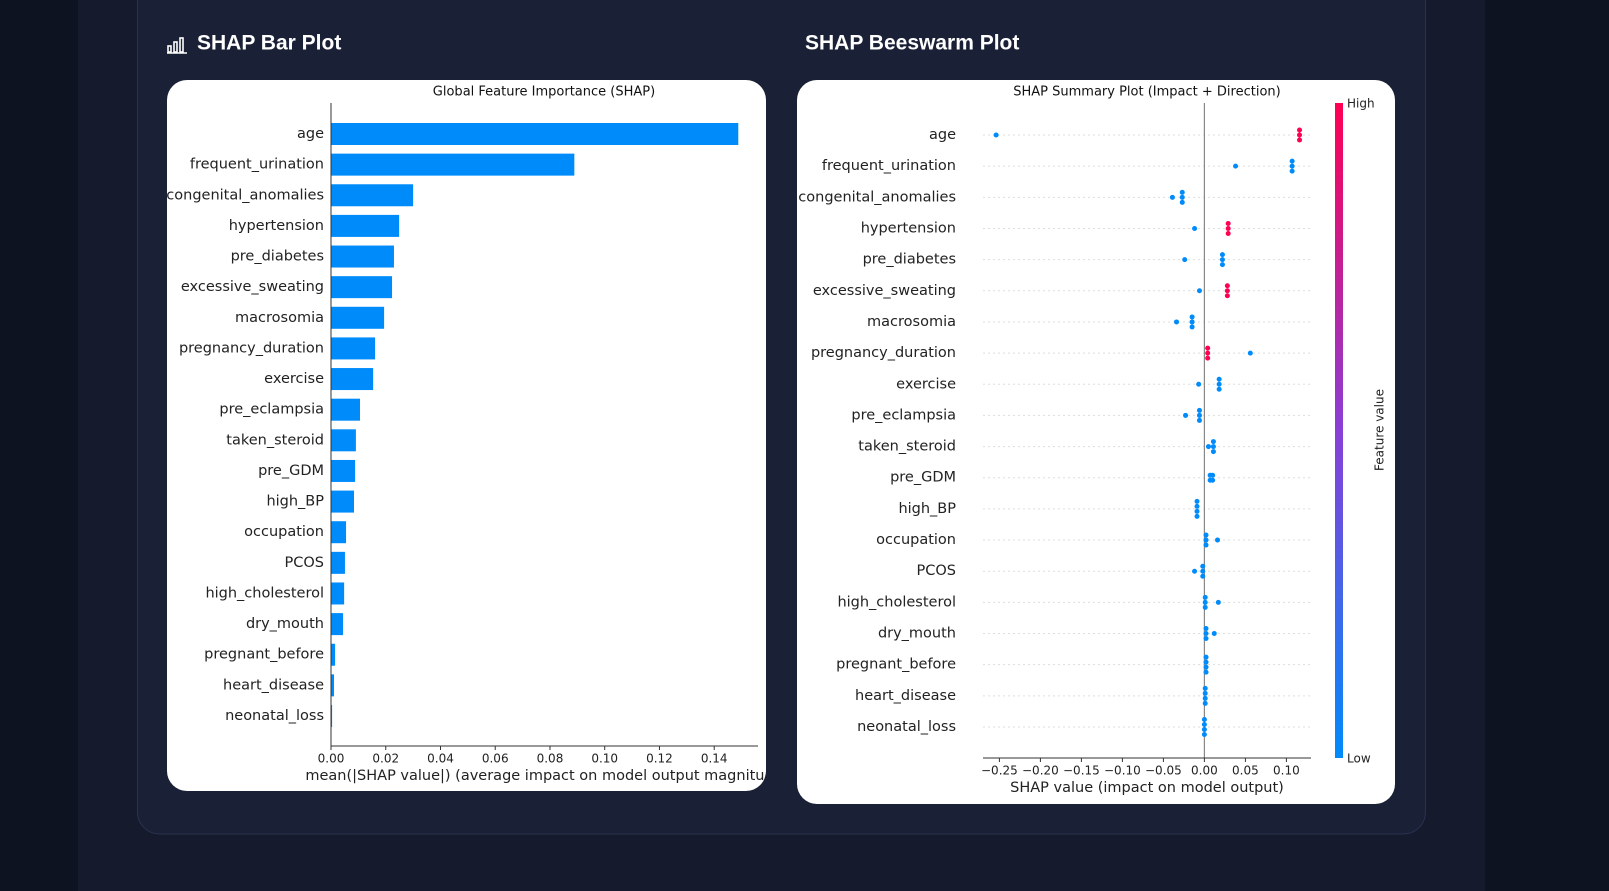 This screenshot has width=1609, height=891. What do you see at coordinates (906, 727) in the screenshot?
I see `y-tick-label: neonatal_loss` at bounding box center [906, 727].